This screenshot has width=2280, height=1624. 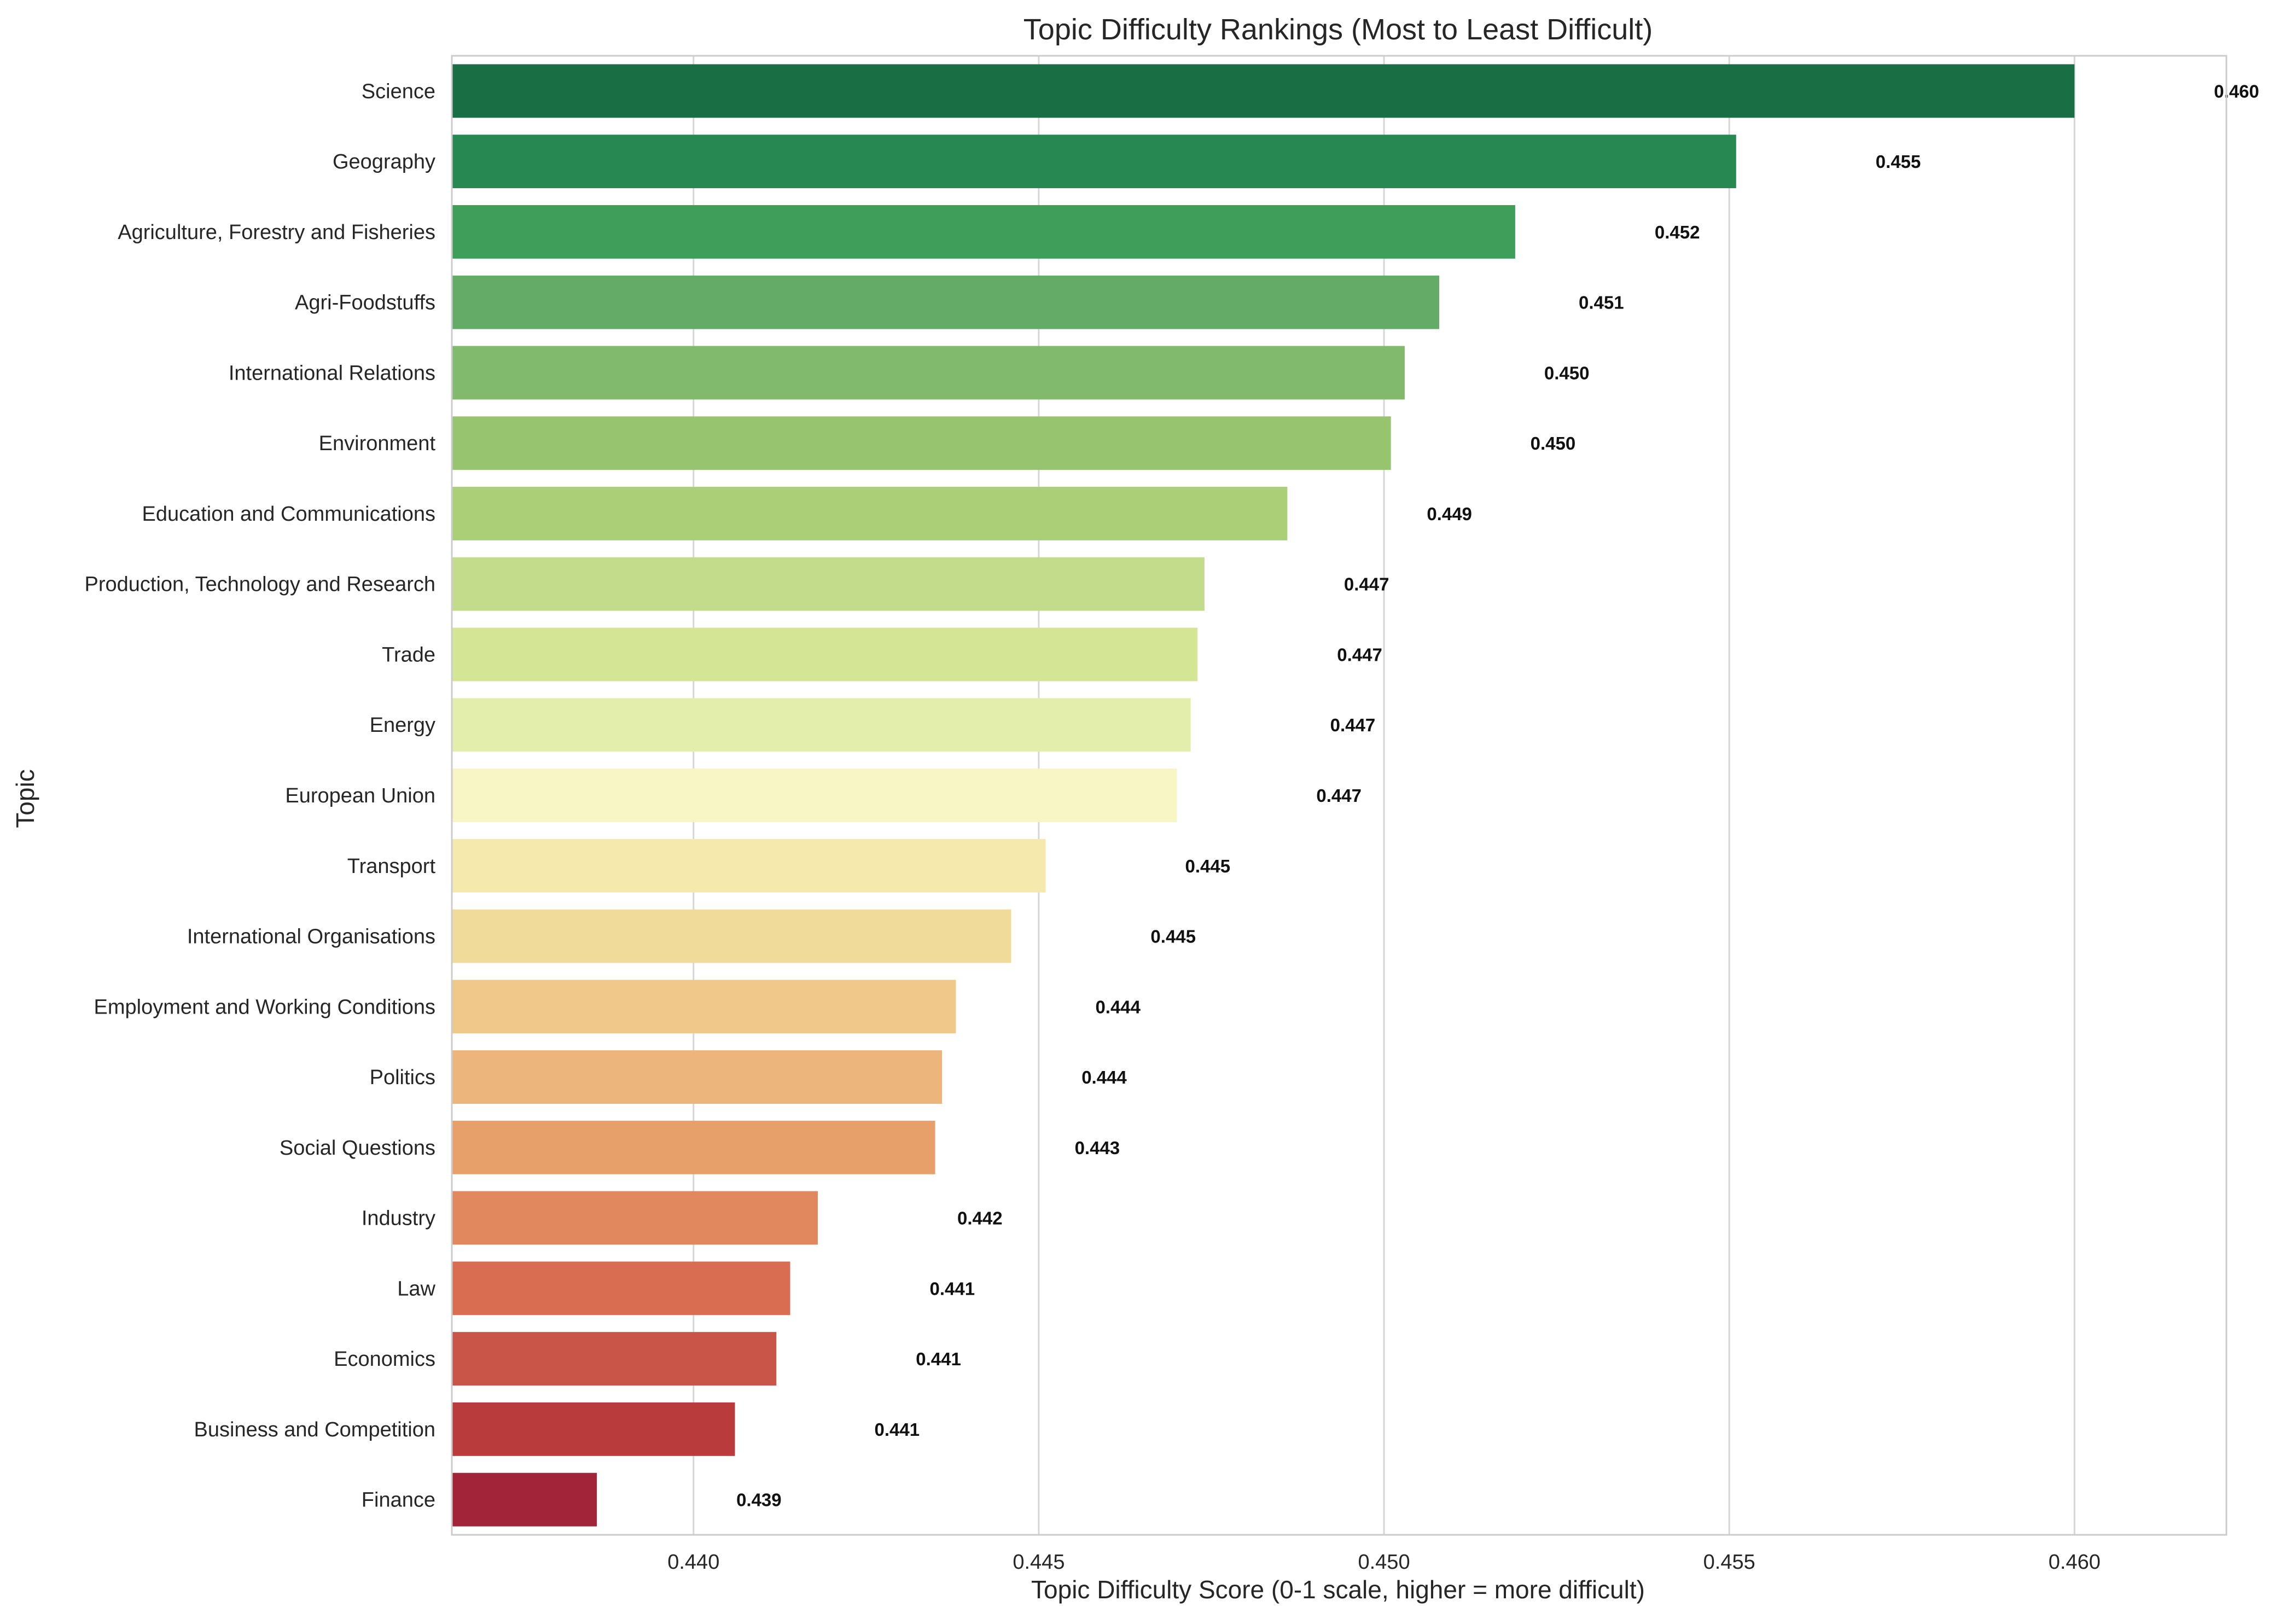 What do you see at coordinates (759, 1500) in the screenshot?
I see `bar-value-label: 0.439` at bounding box center [759, 1500].